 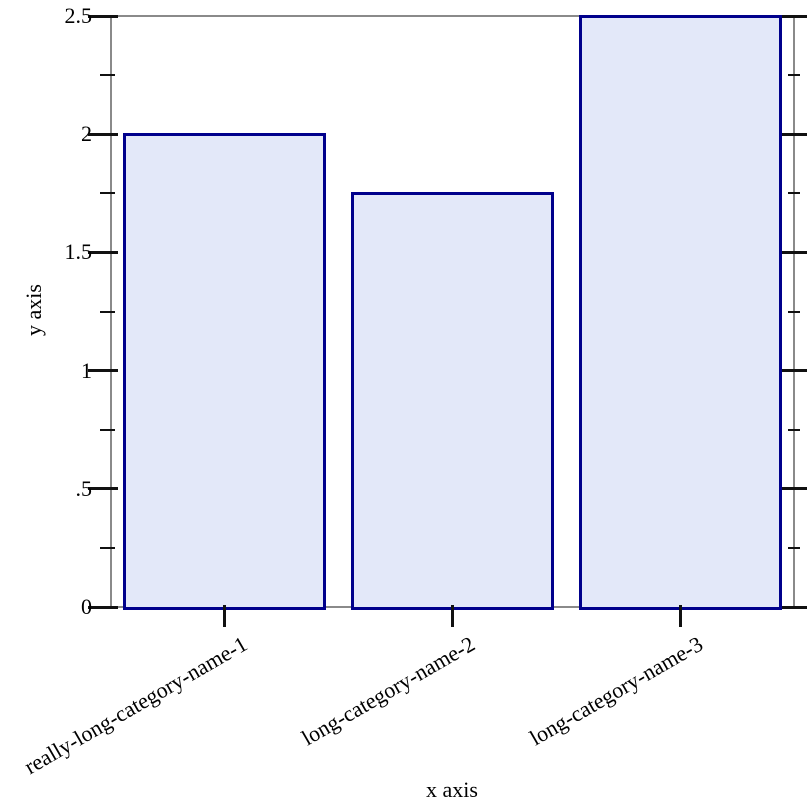 What do you see at coordinates (135, 705) in the screenshot?
I see `category-label: really-long-category-name-1` at bounding box center [135, 705].